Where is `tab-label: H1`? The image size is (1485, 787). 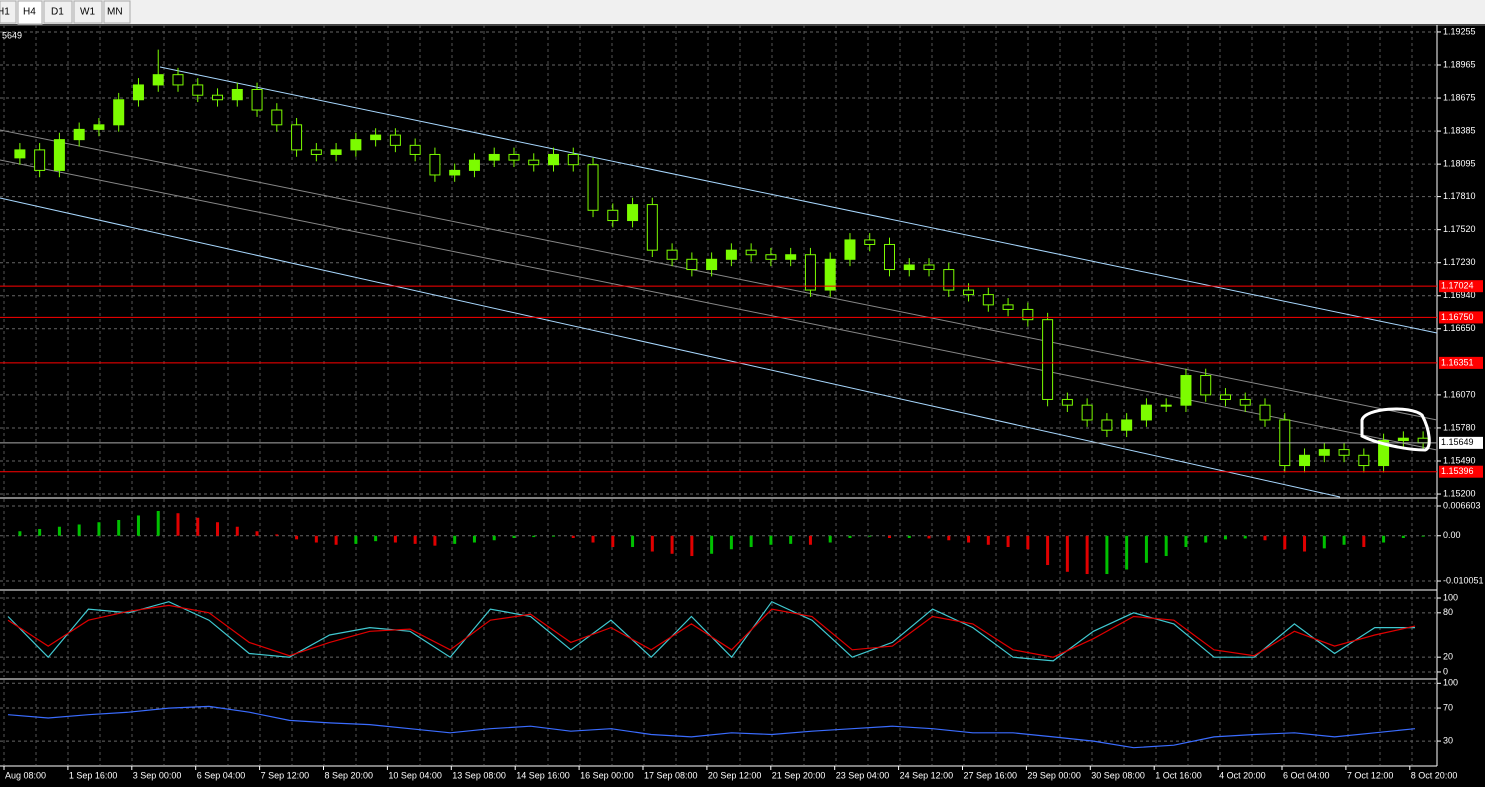 tab-label: H1 is located at coordinates (5, 12).